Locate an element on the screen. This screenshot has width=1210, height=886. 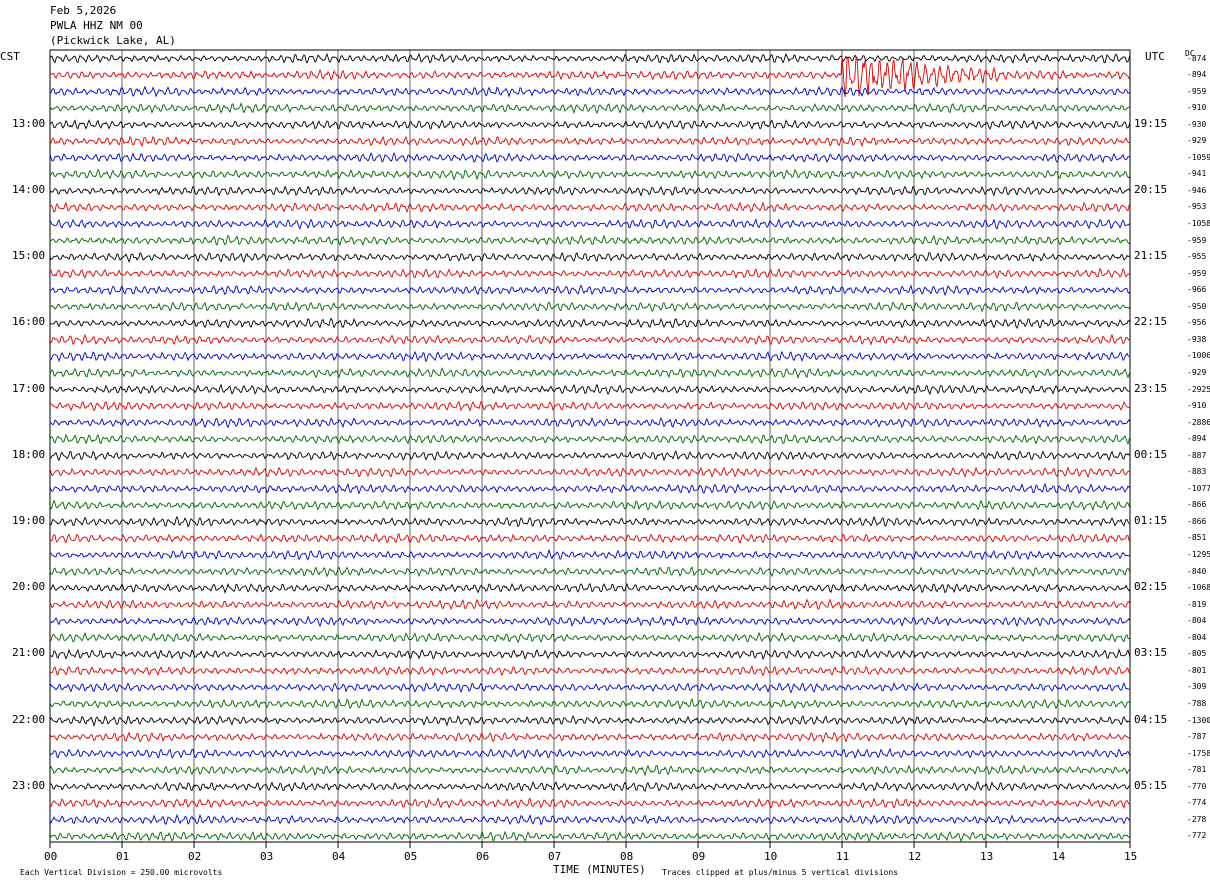
x-tick-label: 13 is located at coordinates (987, 856).